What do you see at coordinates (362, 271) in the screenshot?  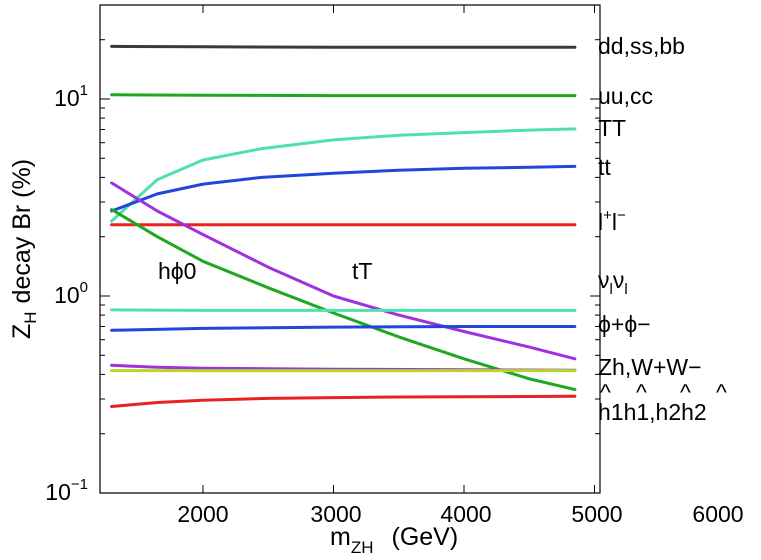 I see `annotation-tT: tT` at bounding box center [362, 271].